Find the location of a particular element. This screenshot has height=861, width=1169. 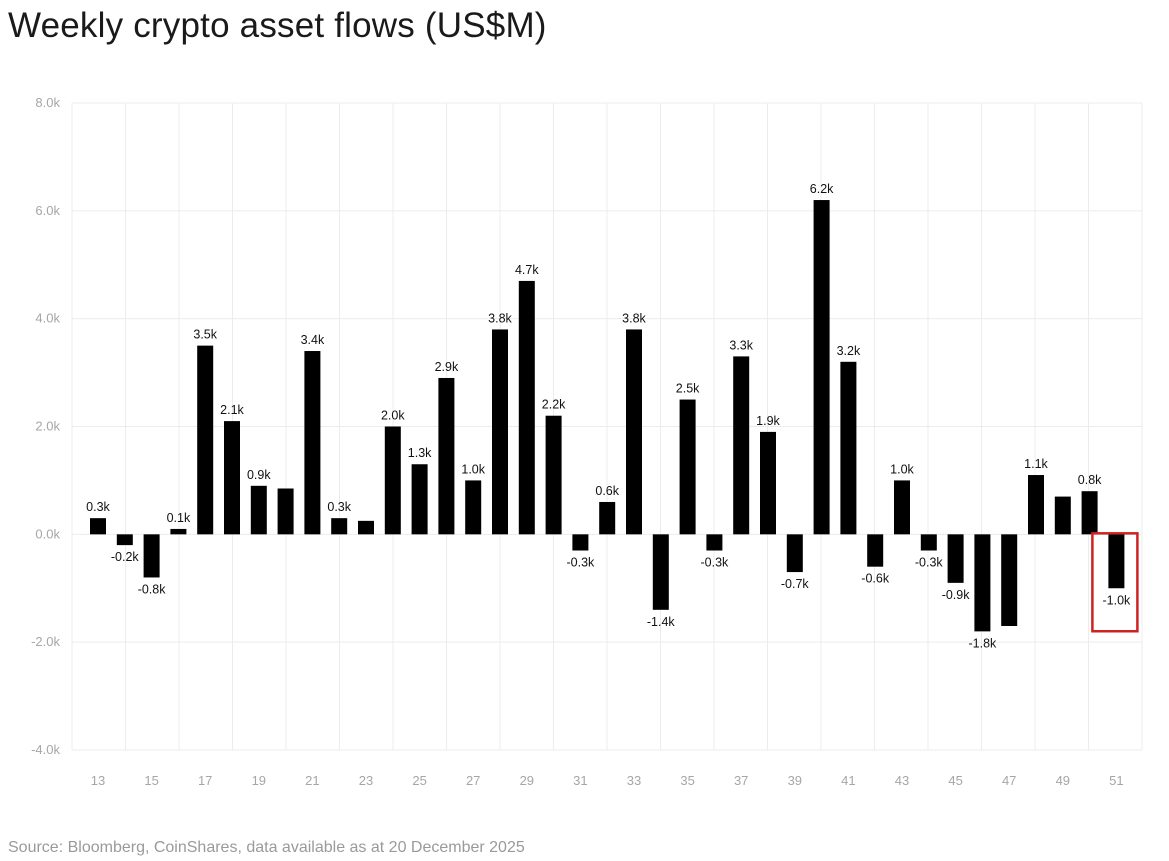

data-label: -0.9k is located at coordinates (956, 595).